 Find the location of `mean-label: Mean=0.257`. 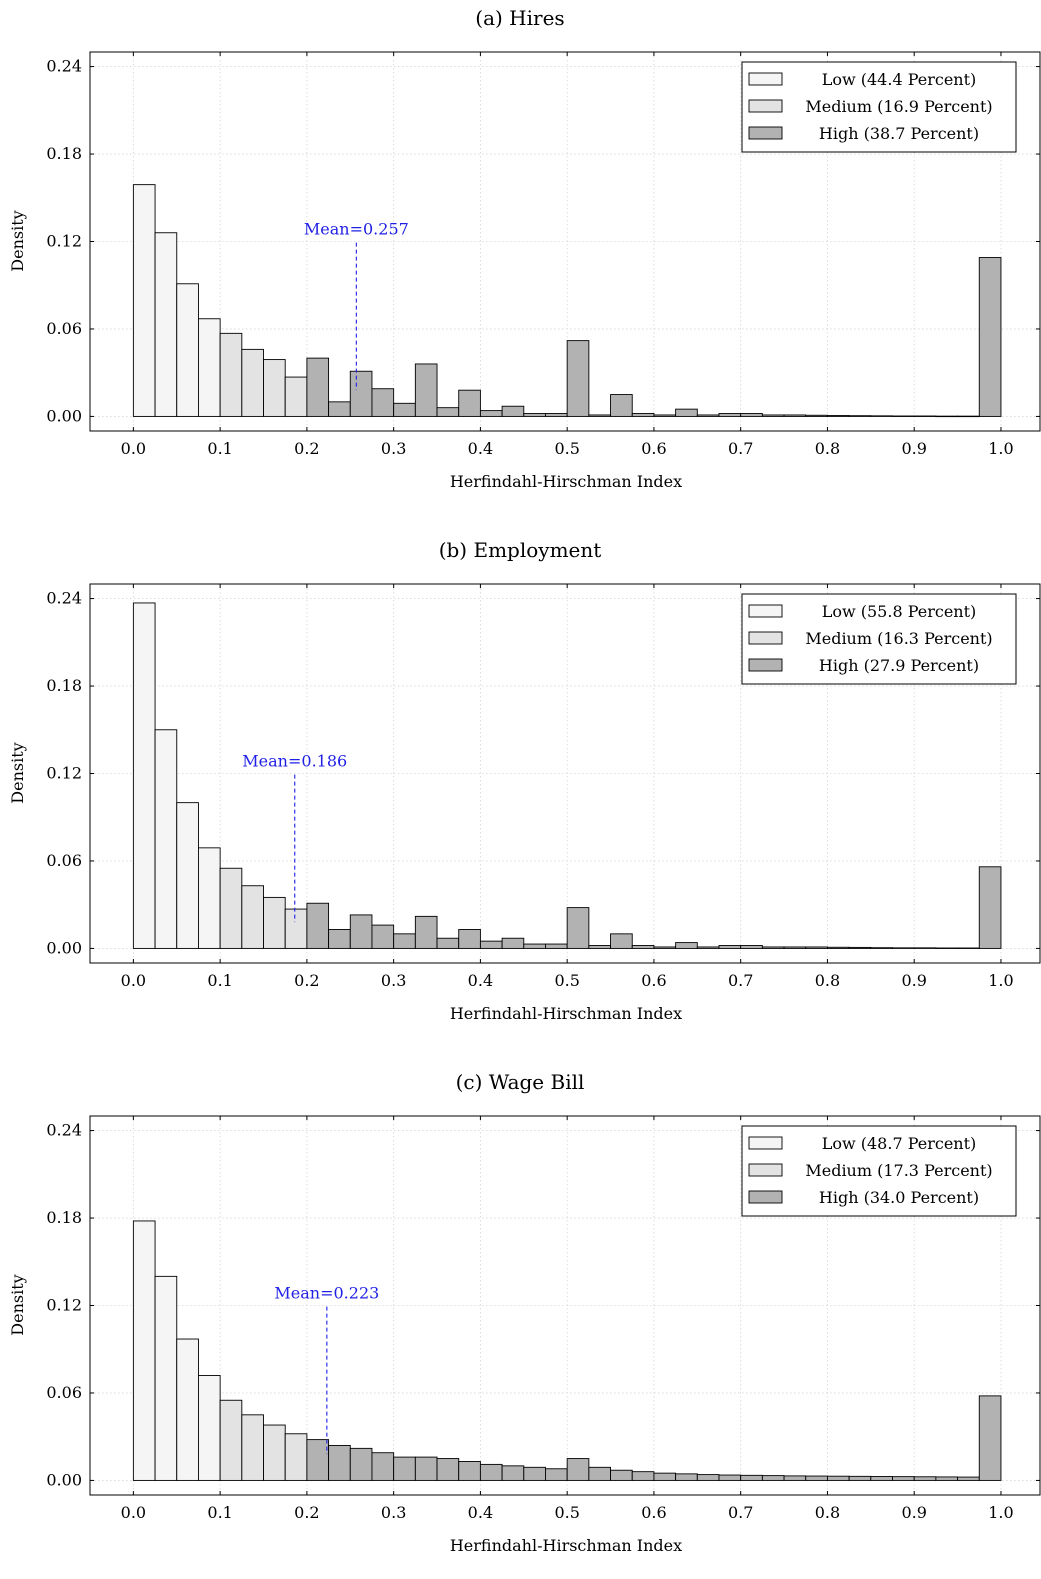

mean-label: Mean=0.257 is located at coordinates (356, 229).